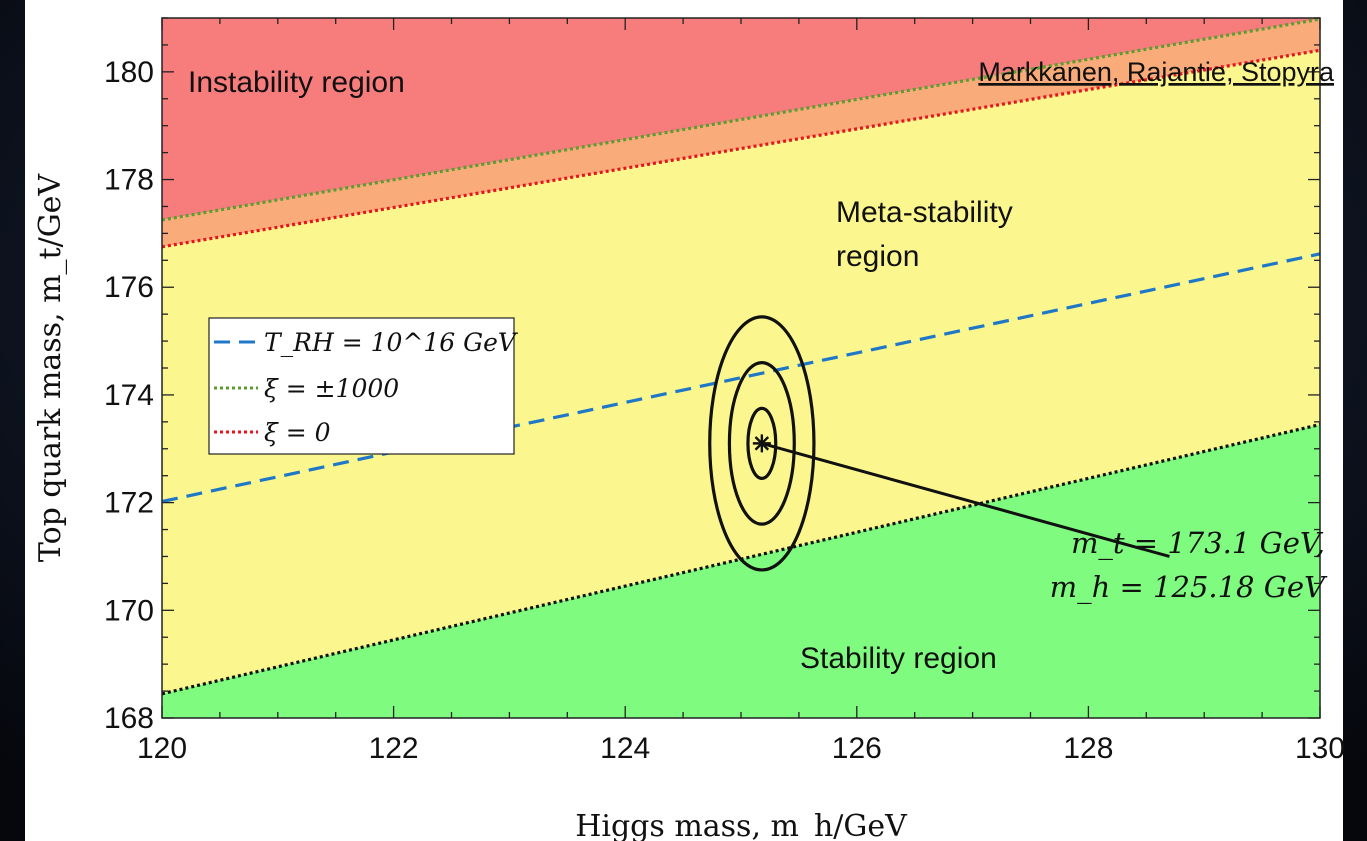 This screenshot has width=1367, height=841. I want to click on x-tick-label: 128, so click(1088, 748).